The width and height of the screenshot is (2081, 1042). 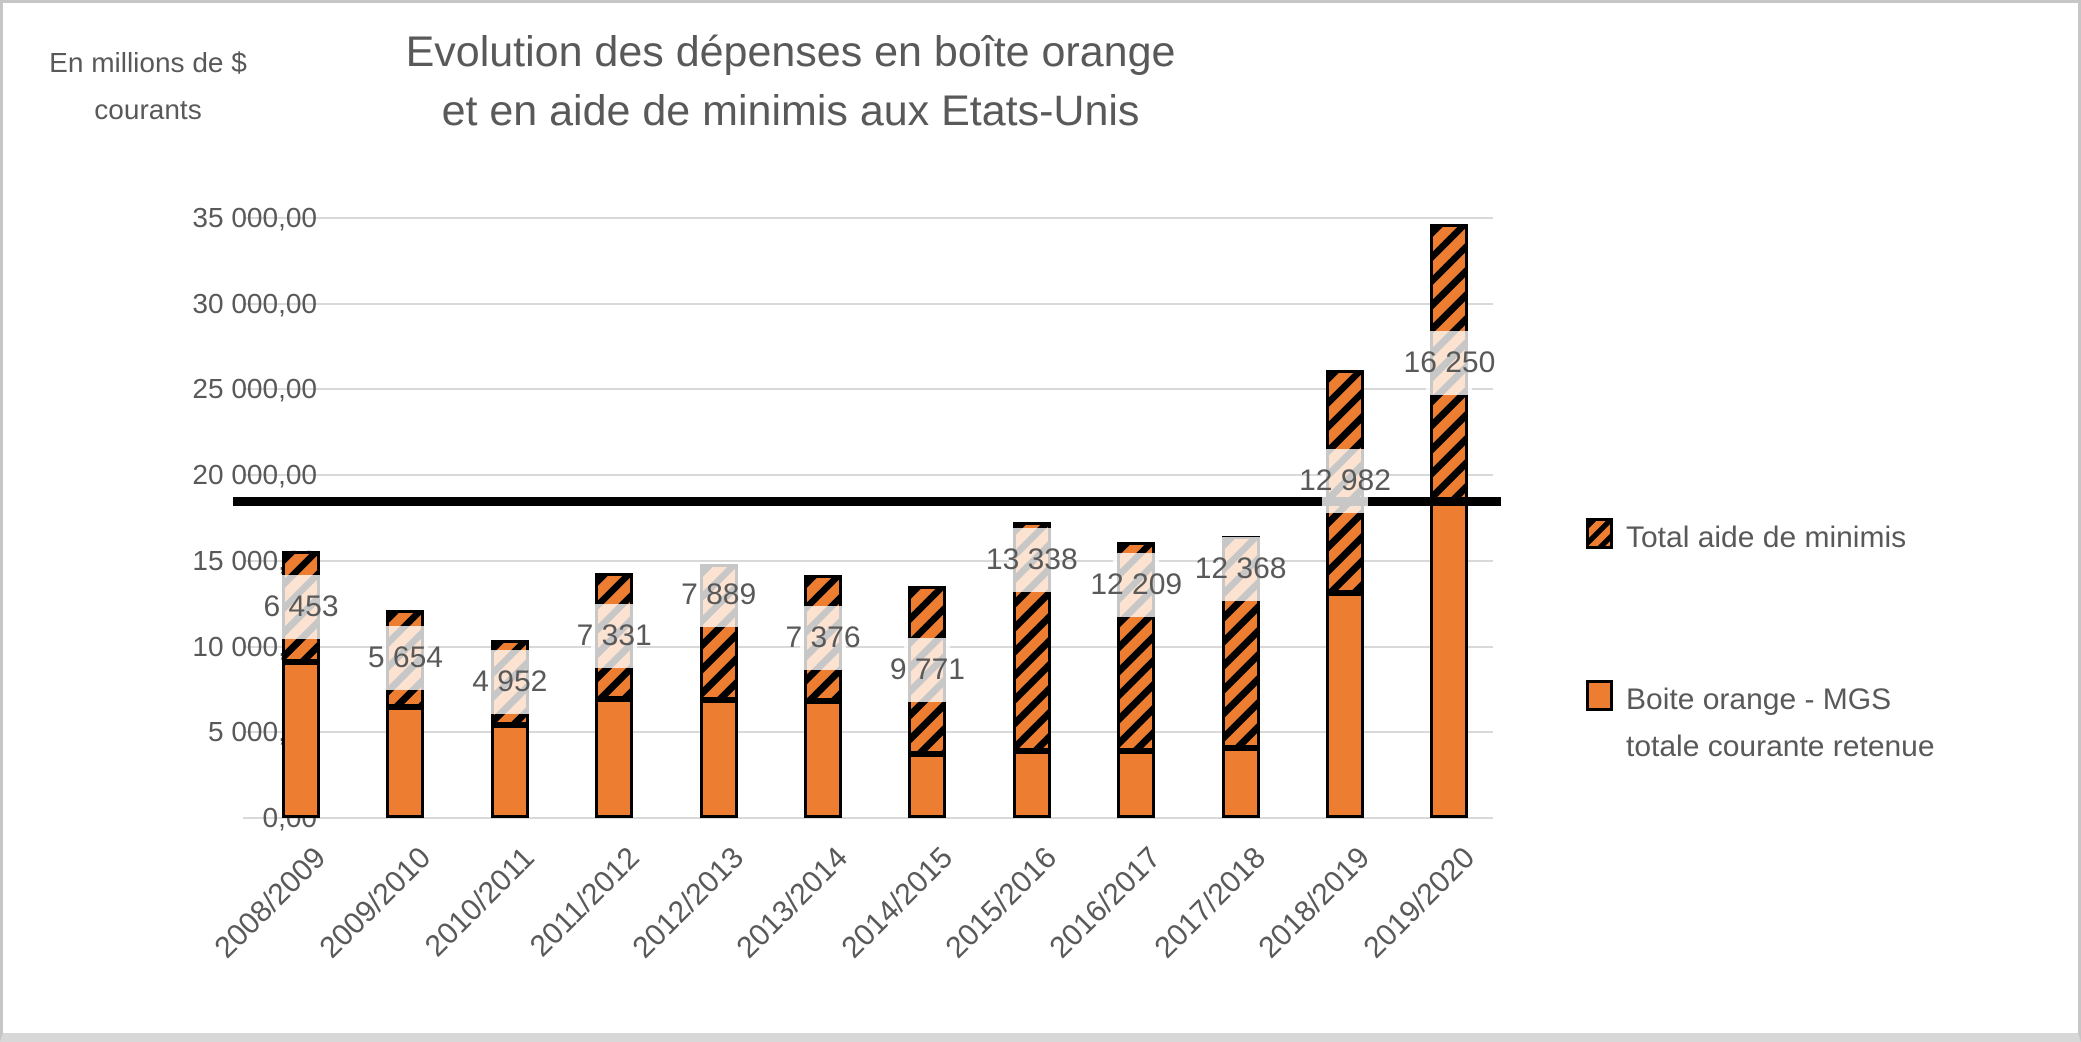 What do you see at coordinates (1449, 363) in the screenshot?
I see `data-label: 16 250` at bounding box center [1449, 363].